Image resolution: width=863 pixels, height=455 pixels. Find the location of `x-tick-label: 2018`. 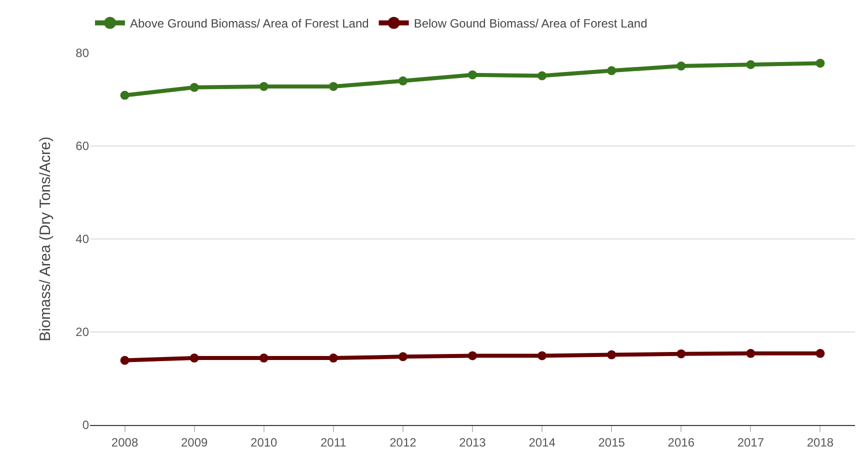

x-tick-label: 2018 is located at coordinates (820, 442).